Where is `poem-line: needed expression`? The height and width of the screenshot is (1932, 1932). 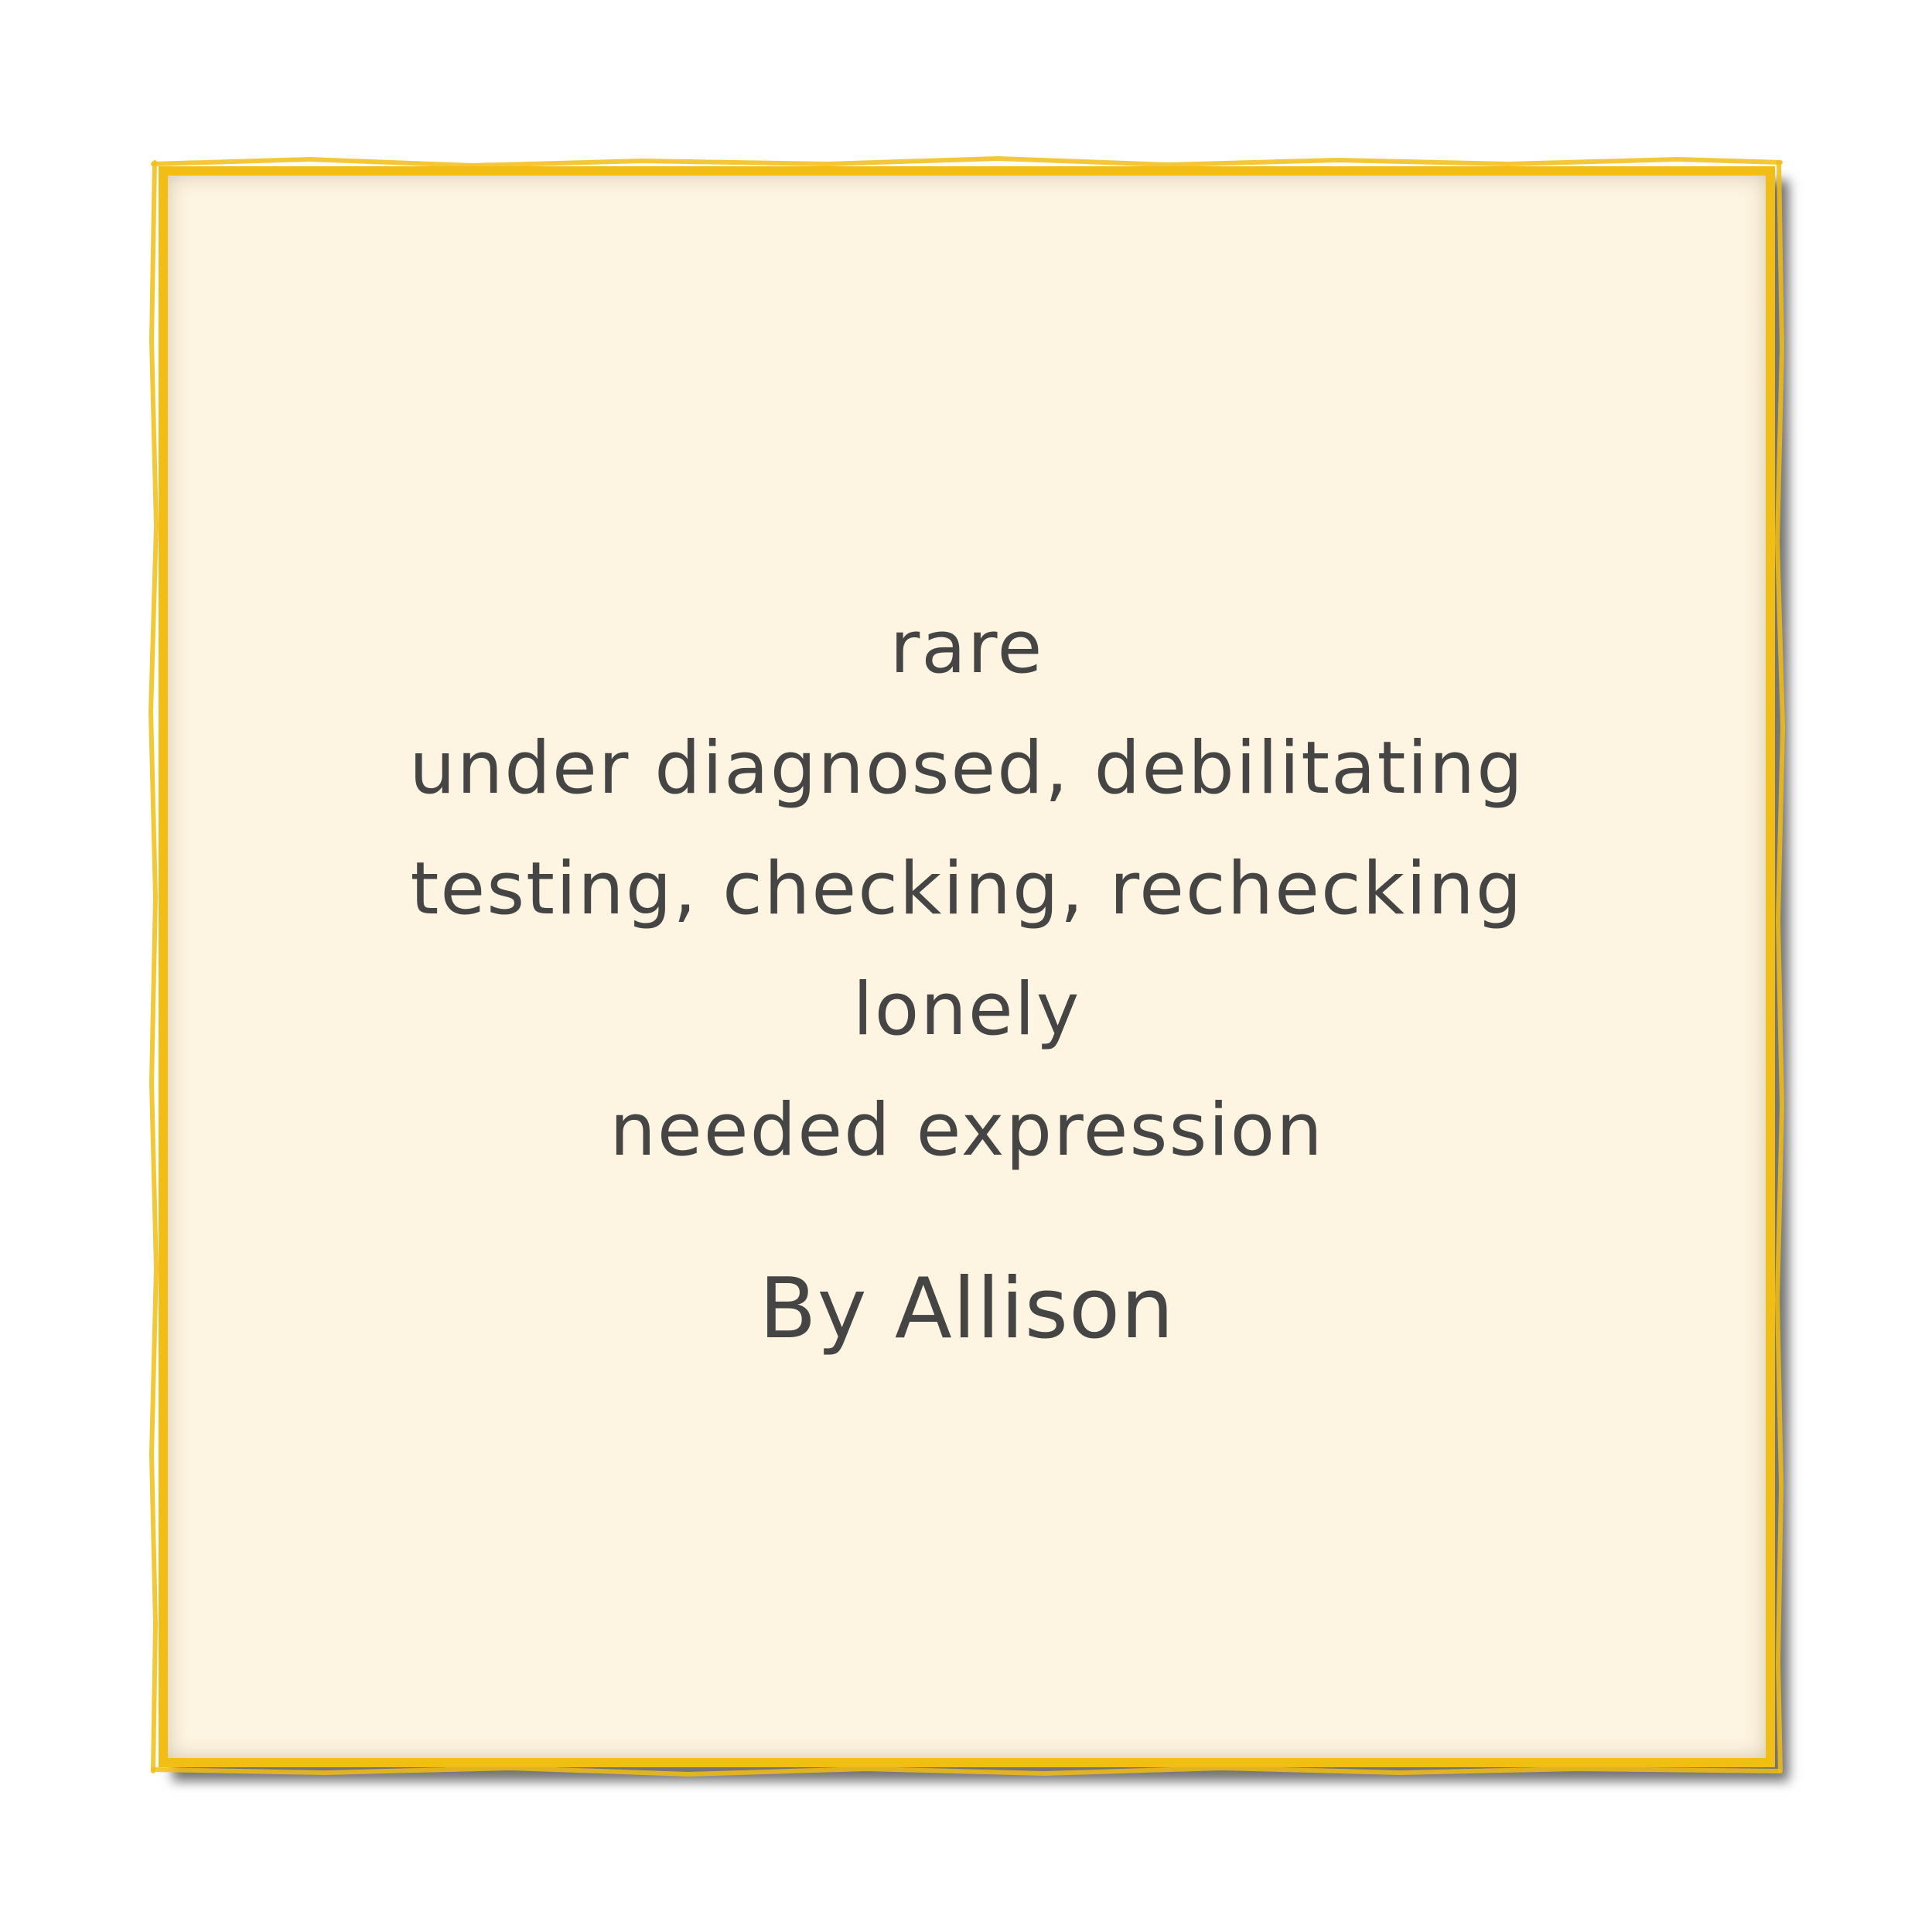 poem-line: needed expression is located at coordinates (966, 1130).